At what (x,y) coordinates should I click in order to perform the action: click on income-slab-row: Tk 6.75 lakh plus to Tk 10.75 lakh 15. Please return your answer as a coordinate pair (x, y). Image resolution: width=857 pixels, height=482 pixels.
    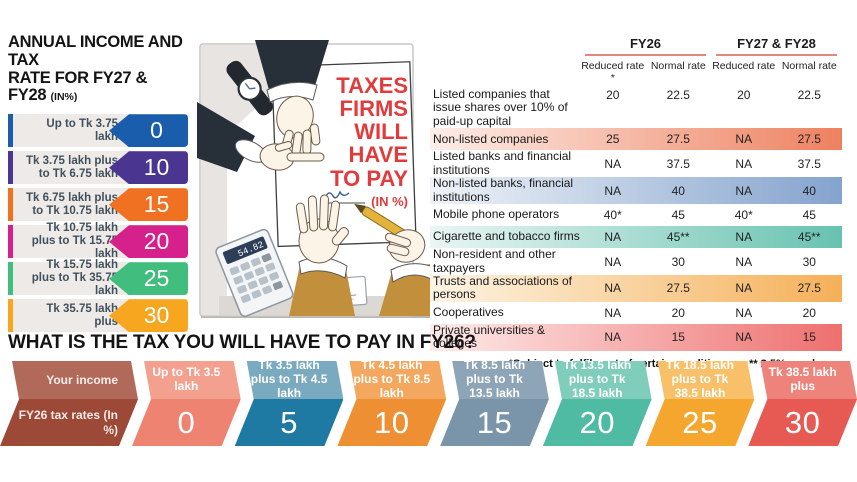
    Looking at the image, I should click on (98, 205).